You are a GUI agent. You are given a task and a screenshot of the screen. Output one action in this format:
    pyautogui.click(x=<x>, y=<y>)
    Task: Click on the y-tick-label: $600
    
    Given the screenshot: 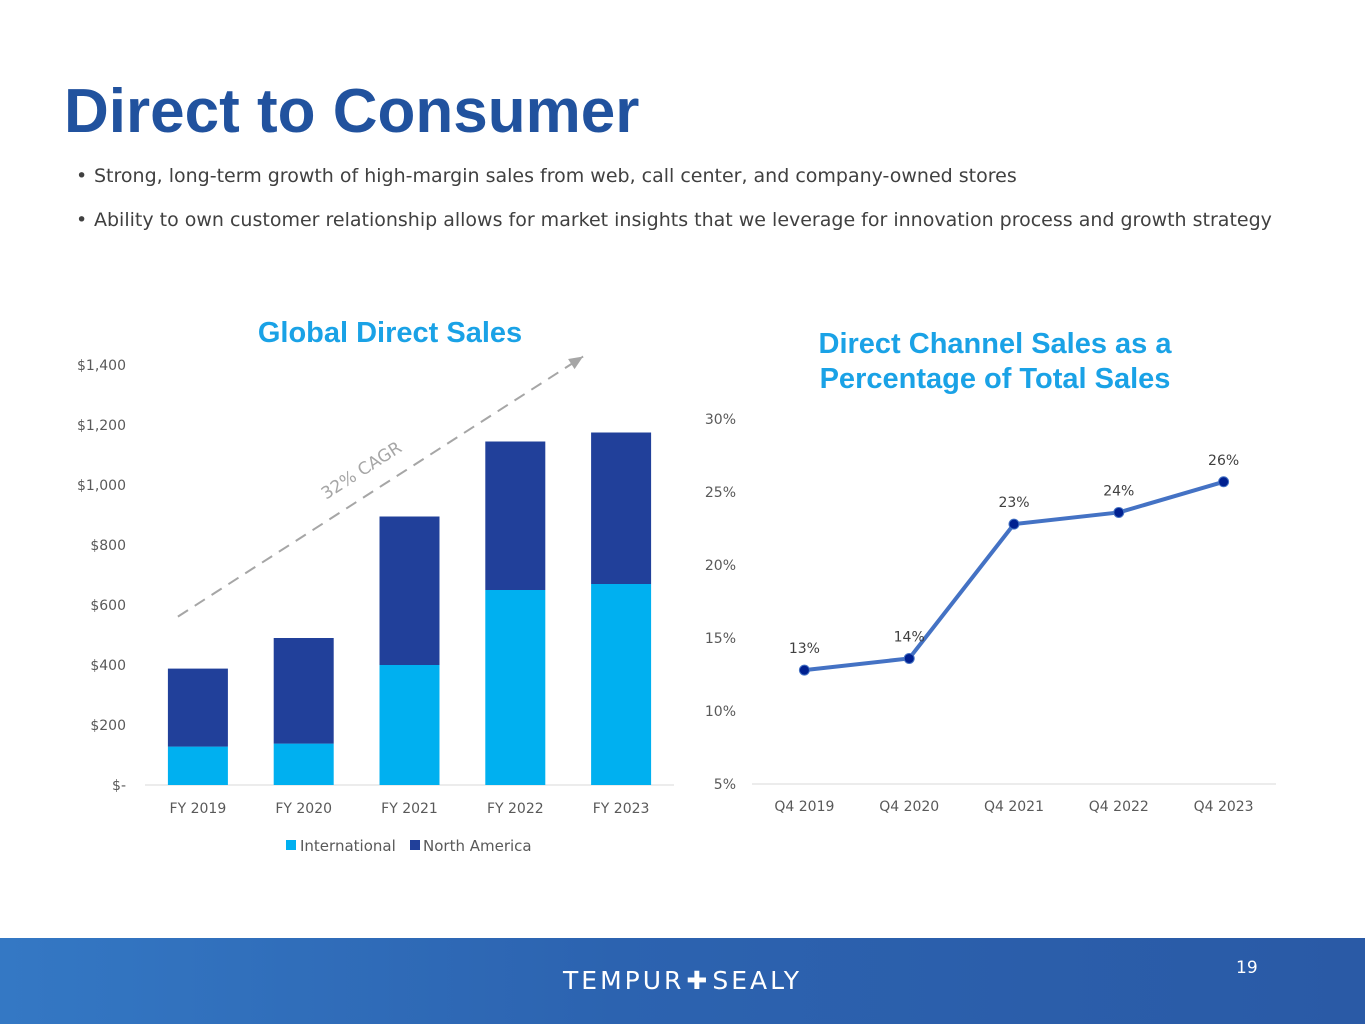 What is the action you would take?
    pyautogui.click(x=108, y=606)
    